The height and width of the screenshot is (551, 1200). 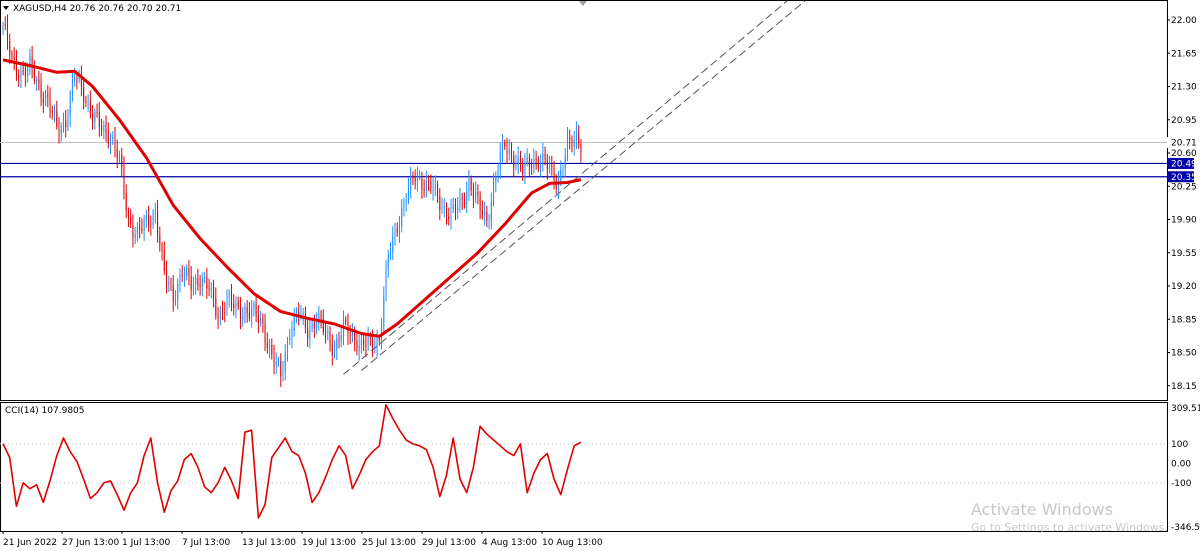 What do you see at coordinates (6, 8) in the screenshot?
I see `dropdown-triangle-icon` at bounding box center [6, 8].